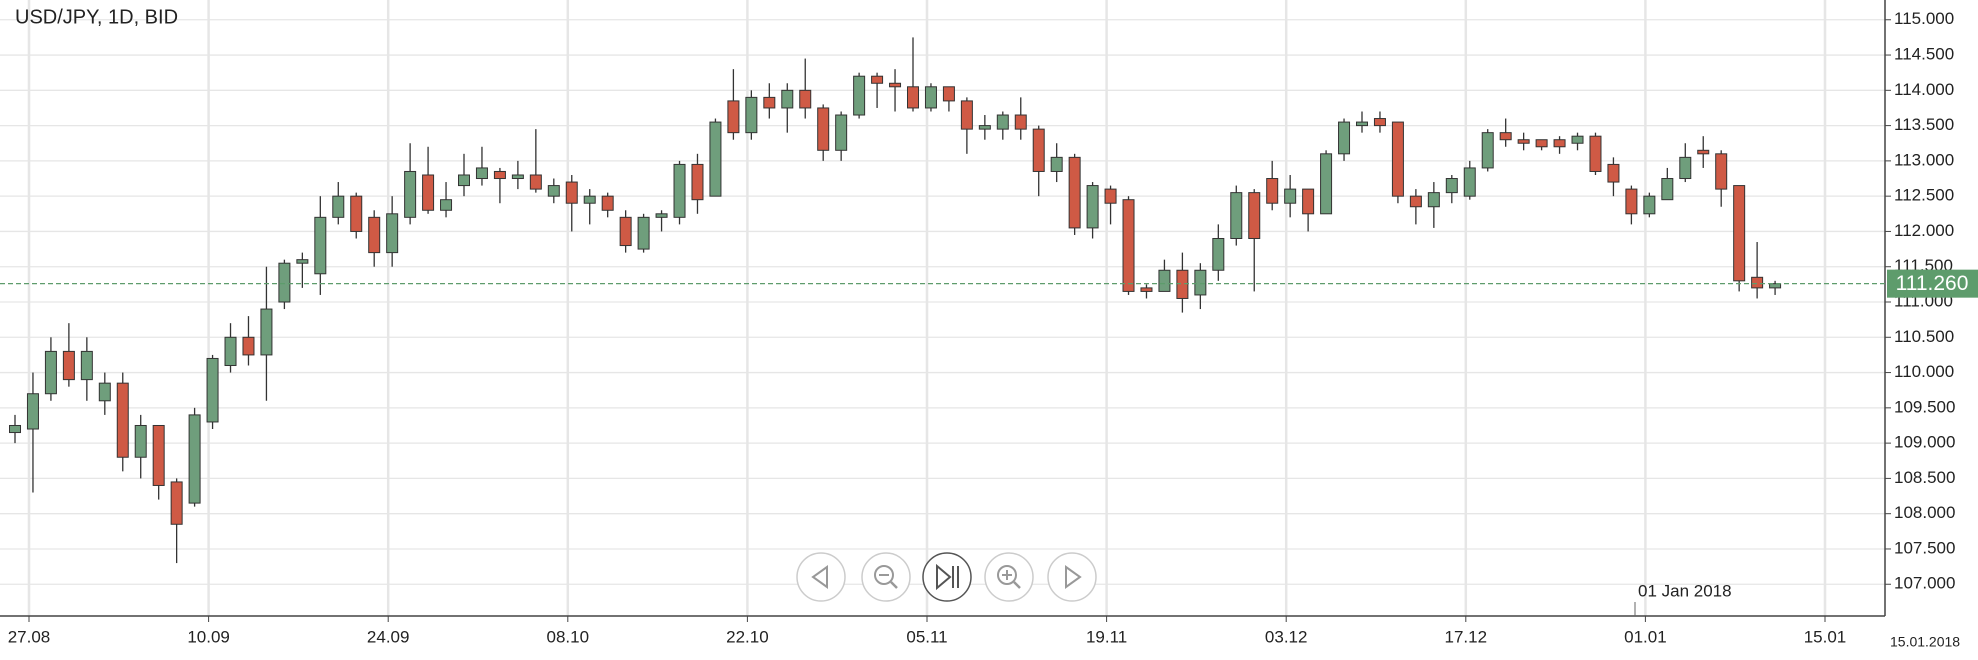 Image resolution: width=1978 pixels, height=660 pixels. What do you see at coordinates (886, 577) in the screenshot?
I see `zoom-out-button` at bounding box center [886, 577].